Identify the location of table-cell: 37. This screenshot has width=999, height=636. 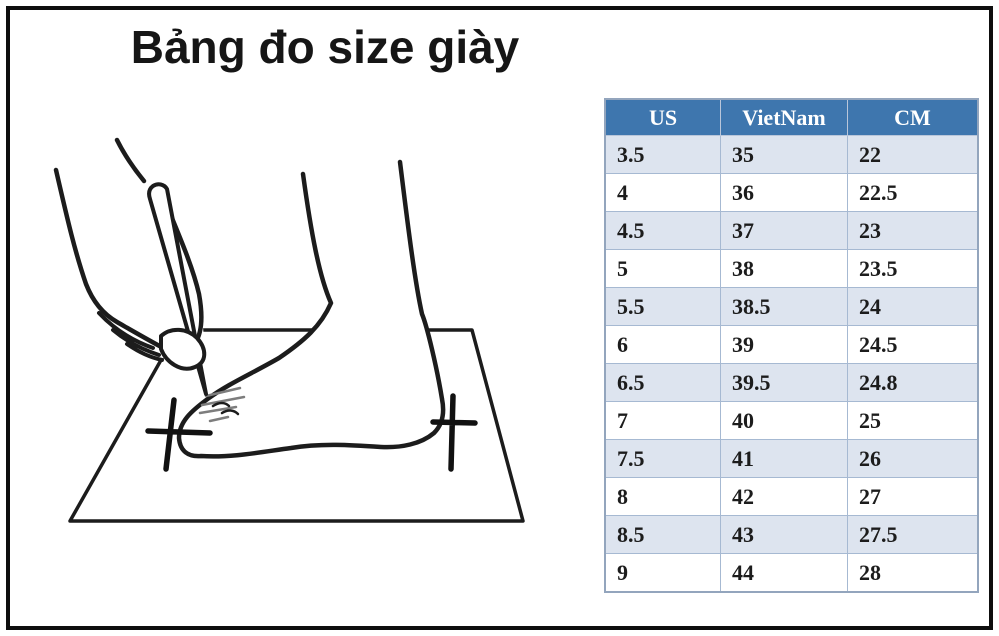
(784, 230).